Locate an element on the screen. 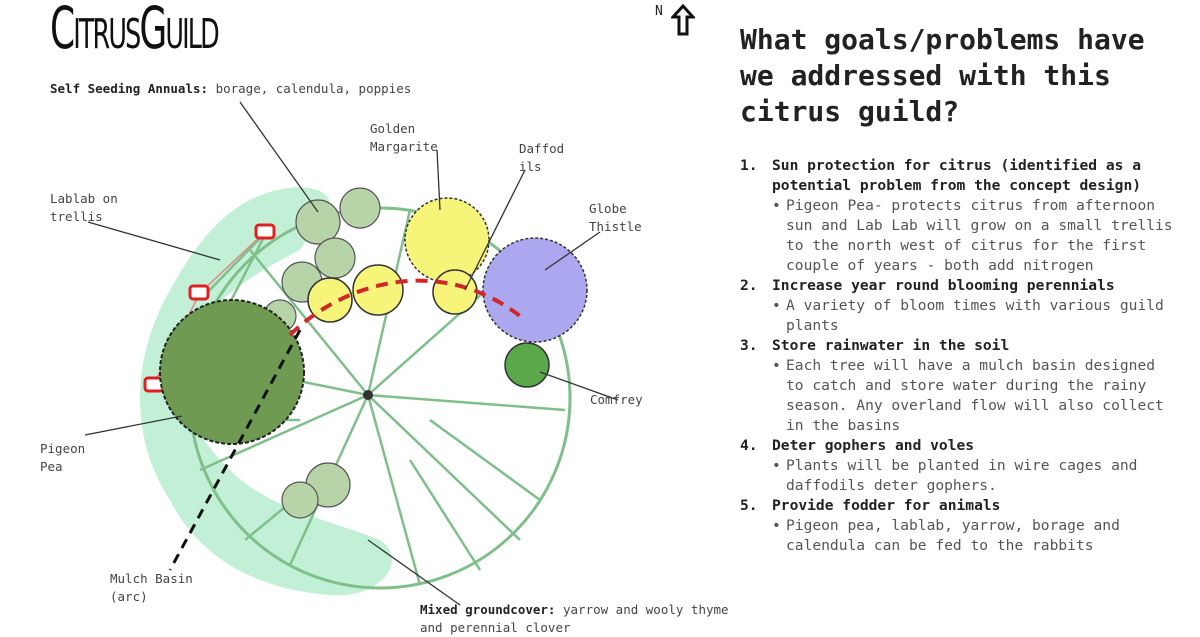 This screenshot has height=637, width=1200. goal-number: 2. is located at coordinates (749, 285).